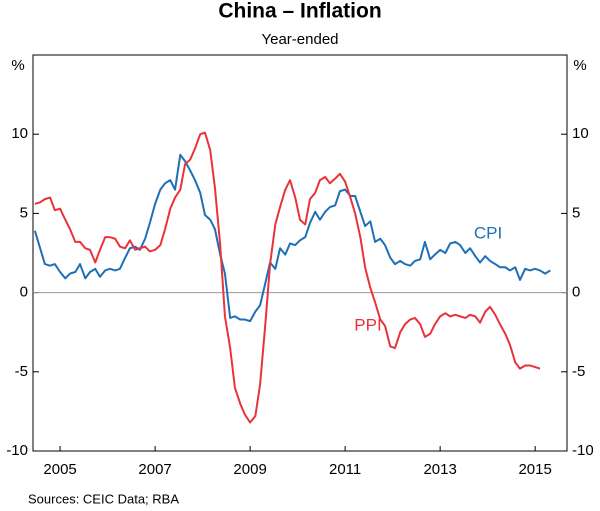  I want to click on y-unit-left: %, so click(17, 65).